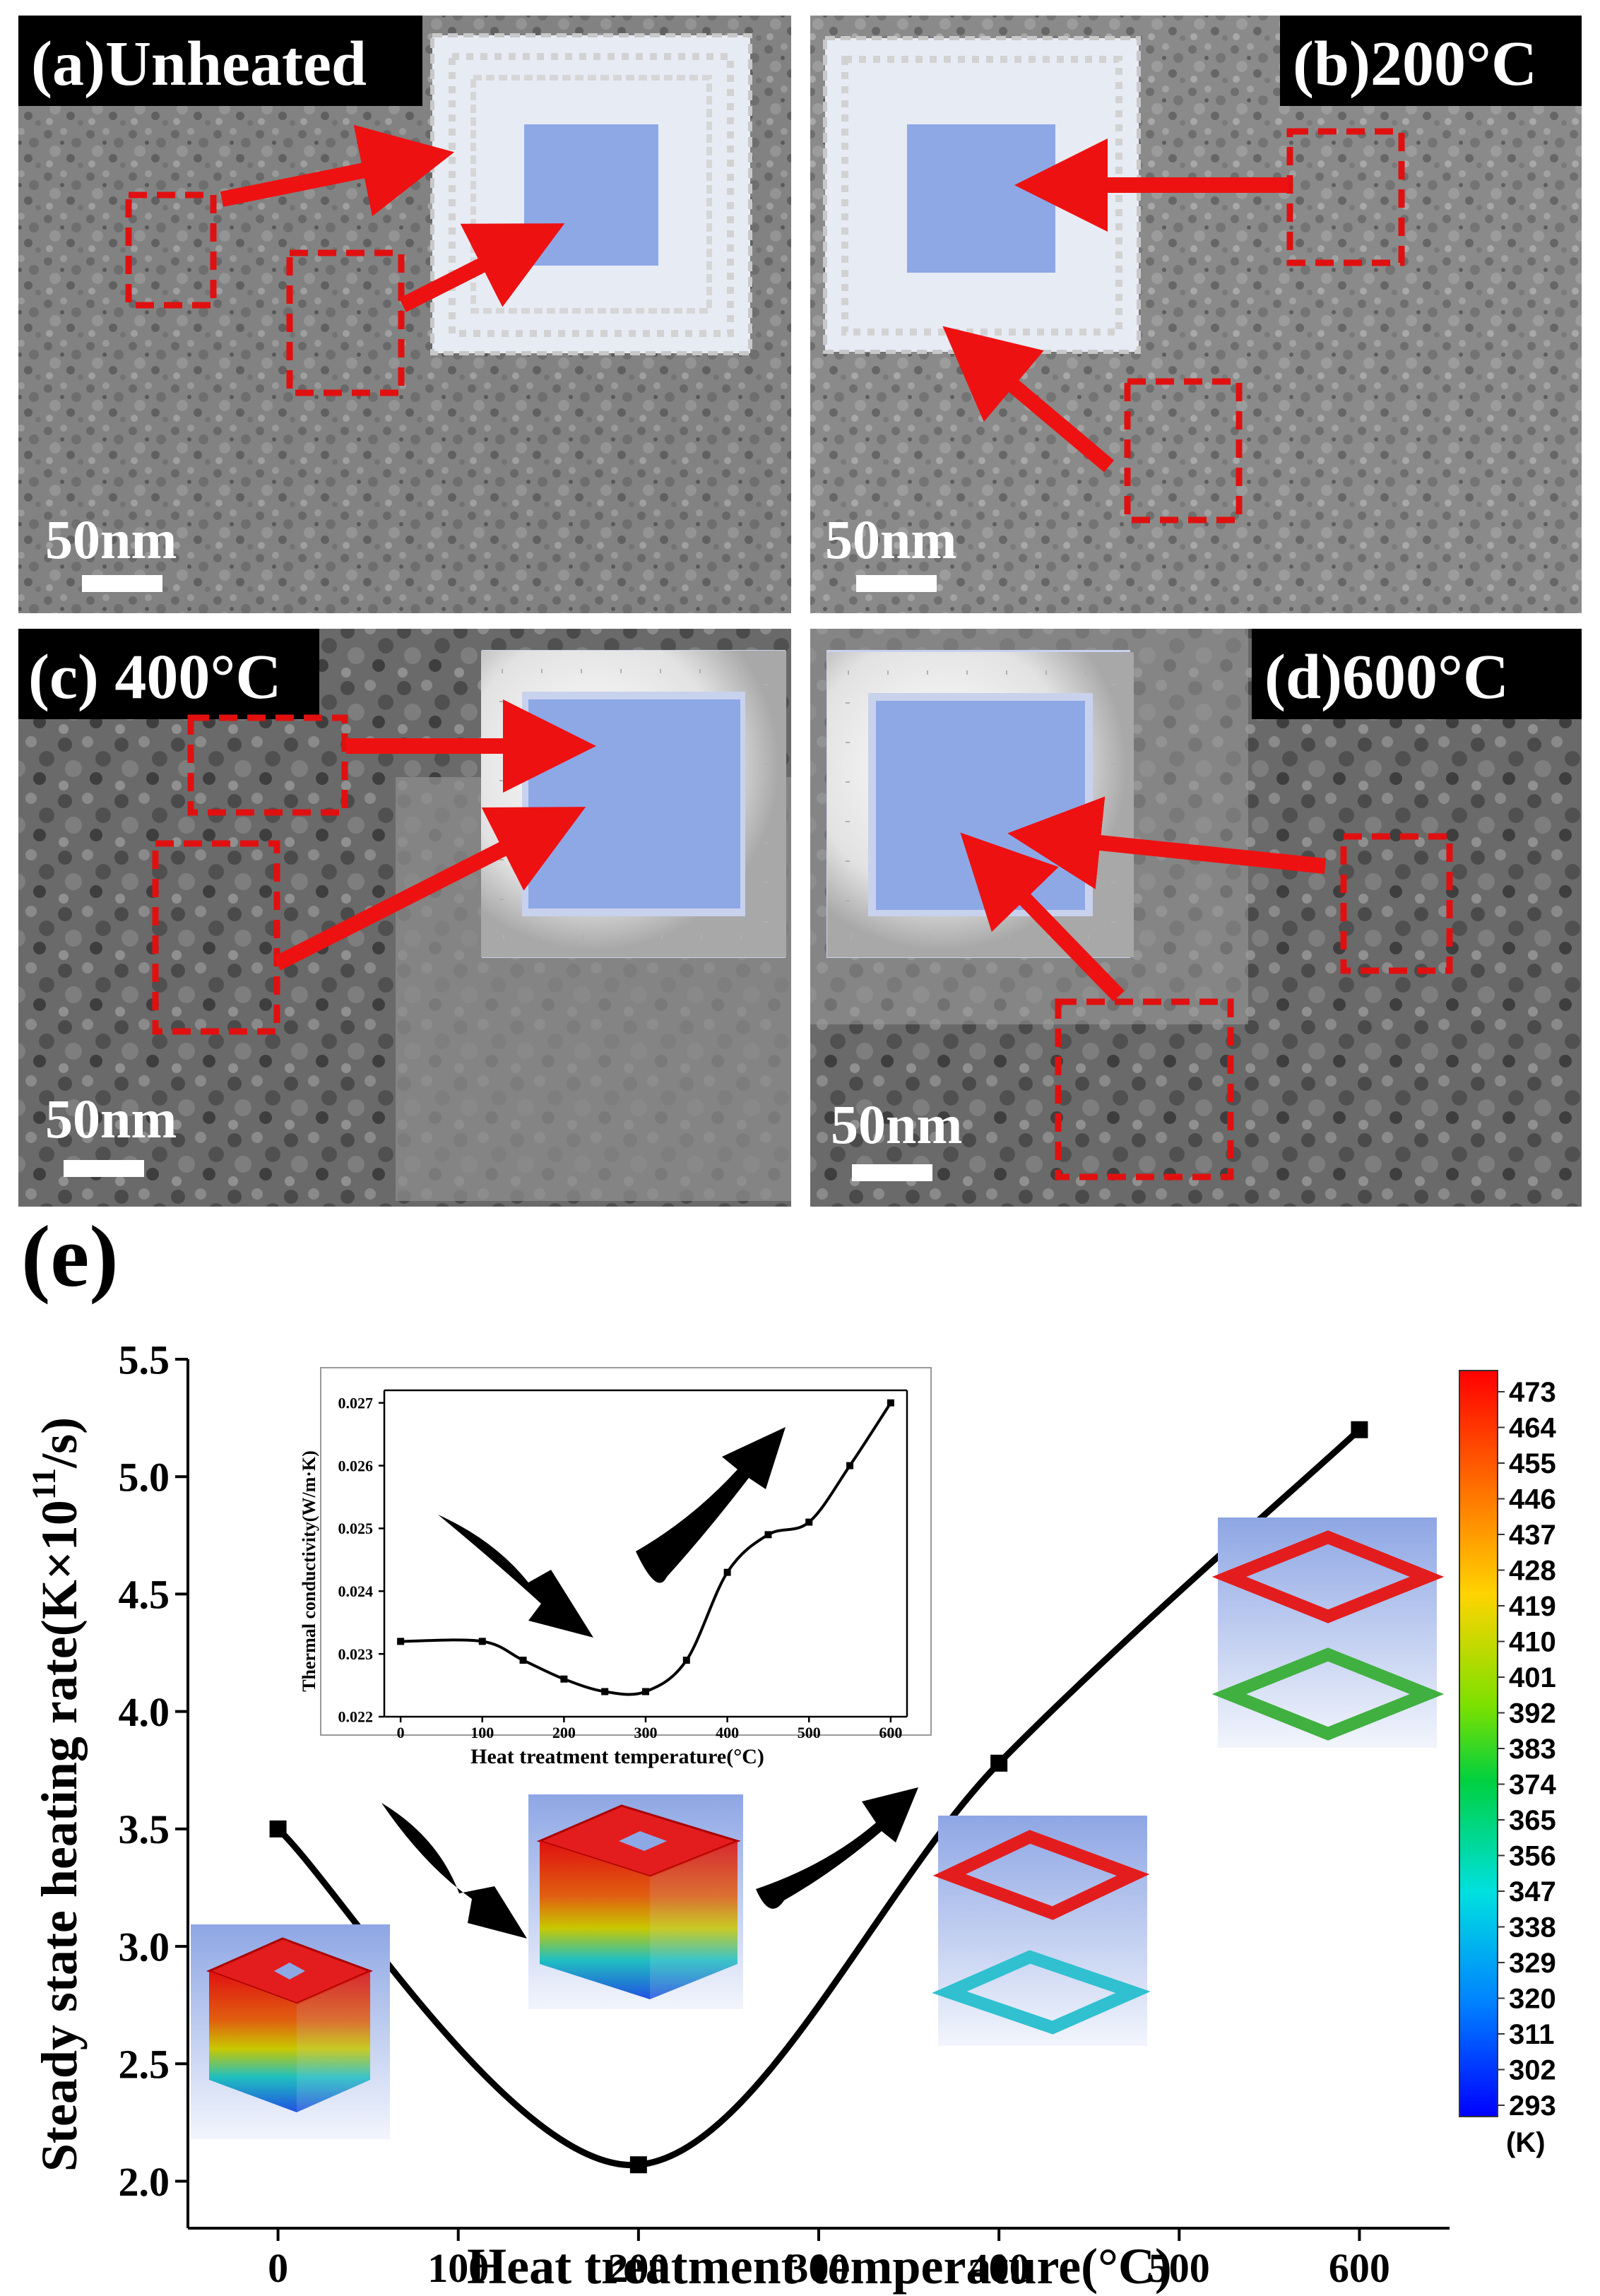 The image size is (1600, 2296). Describe the element at coordinates (337, 171) in the screenshot. I see `arrow-a1` at that location.